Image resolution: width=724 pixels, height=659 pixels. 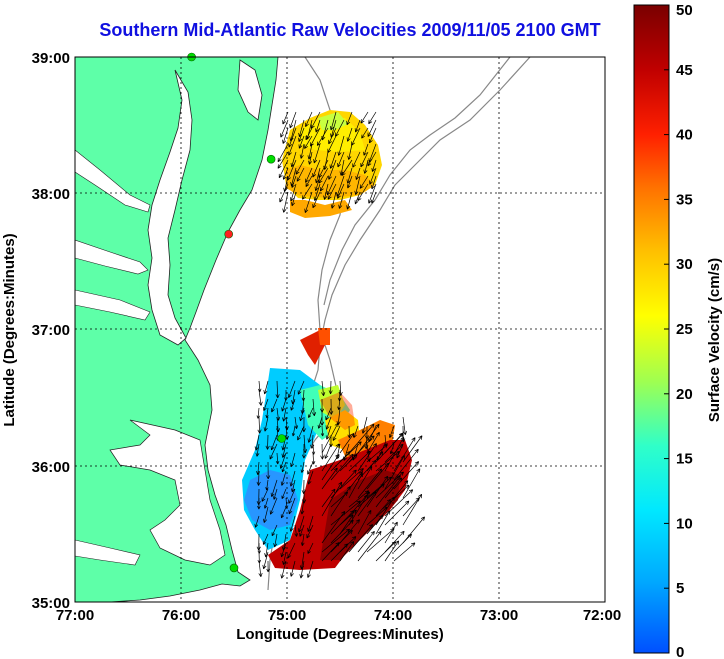 What do you see at coordinates (338, 615) in the screenshot?
I see `x-tick-labels: 77:00 76:00 75:00 74:00 73:00 72:00` at bounding box center [338, 615].